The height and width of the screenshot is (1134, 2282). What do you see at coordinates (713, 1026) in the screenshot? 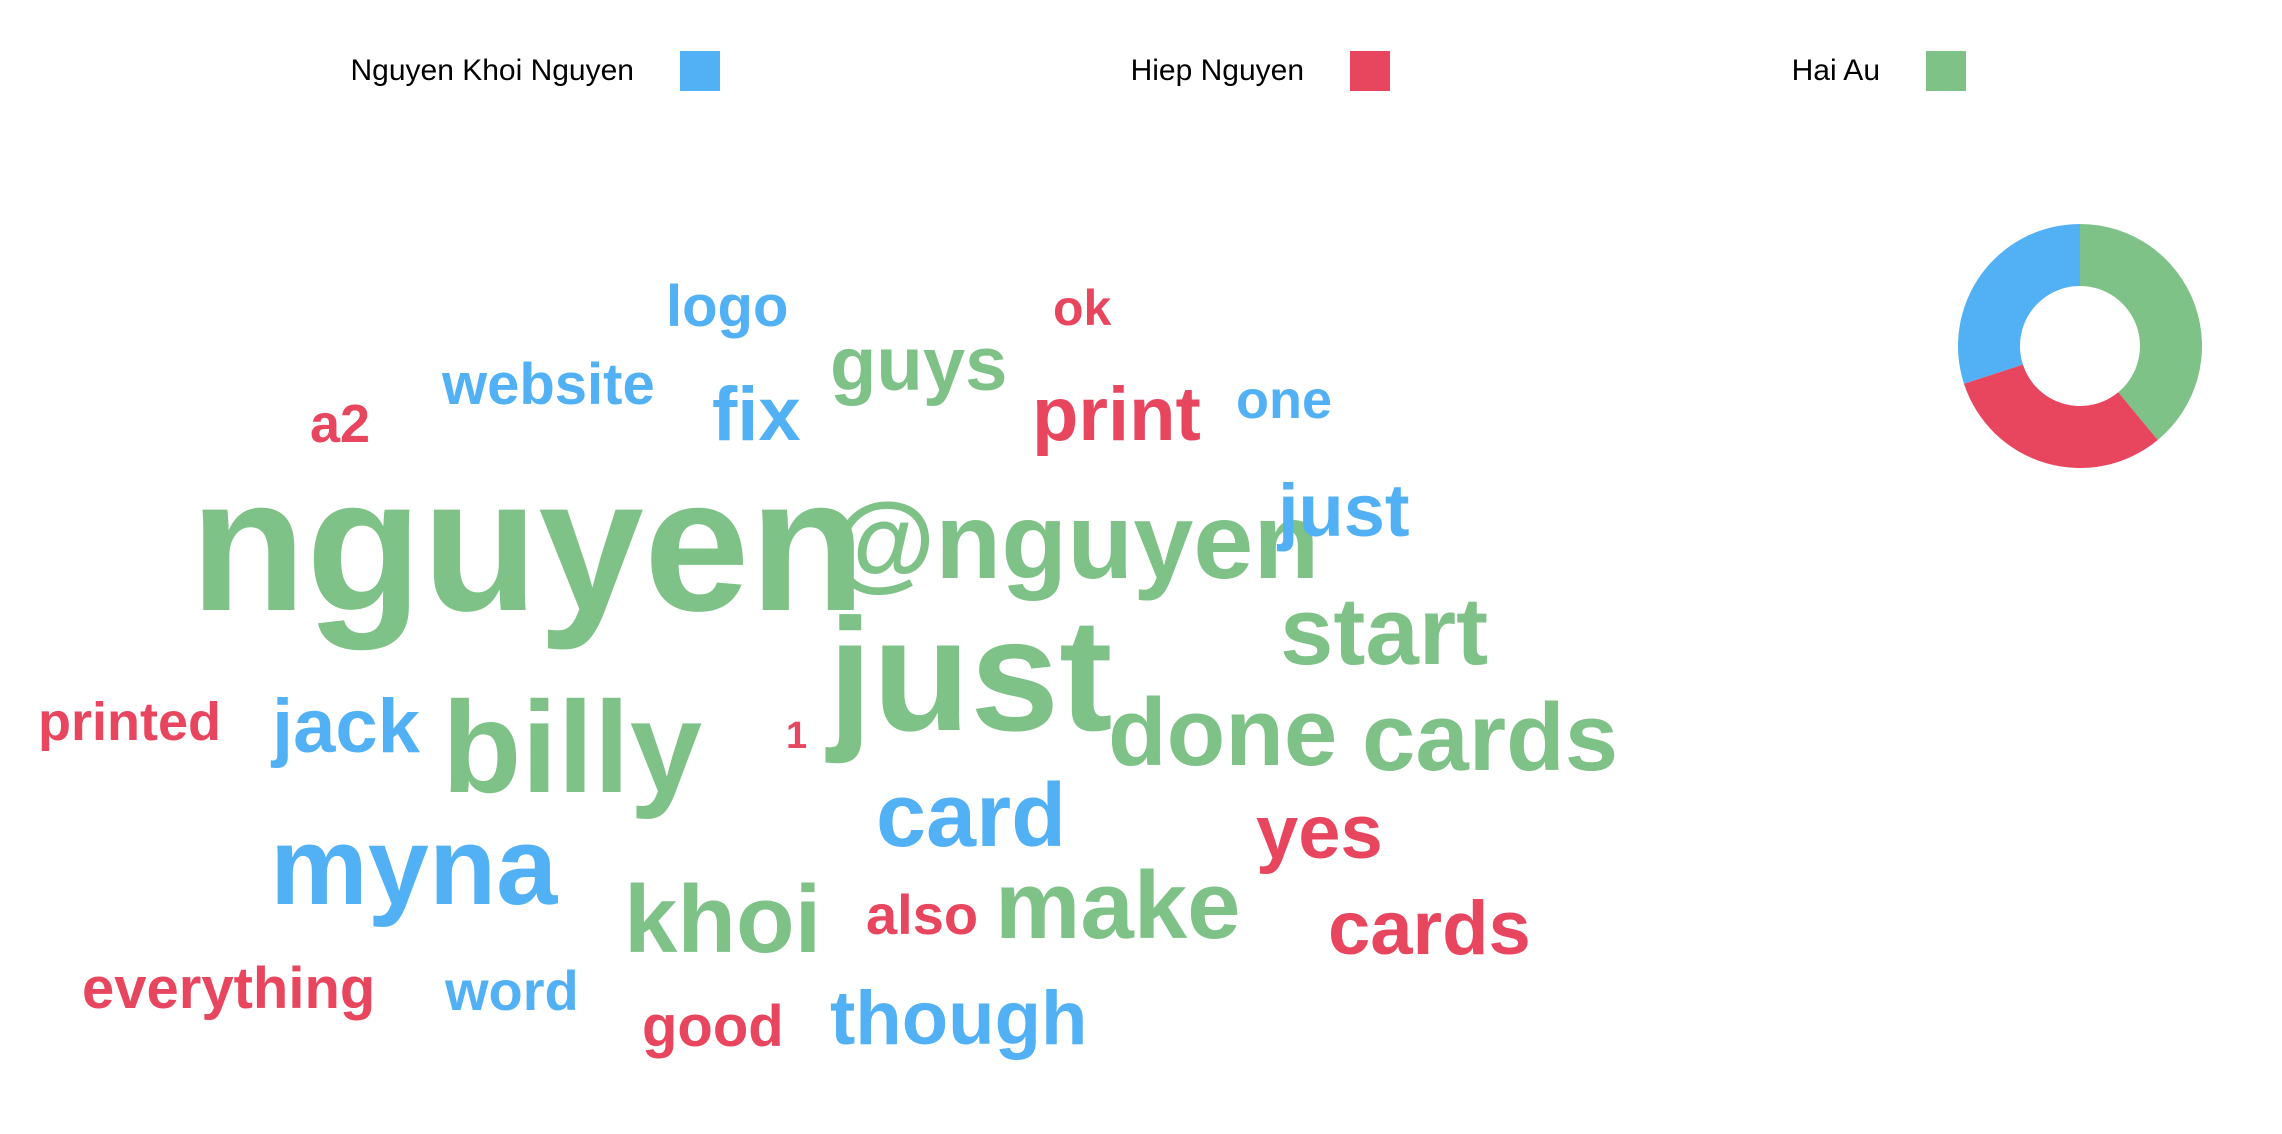
I see `word-good-25: good` at bounding box center [713, 1026].